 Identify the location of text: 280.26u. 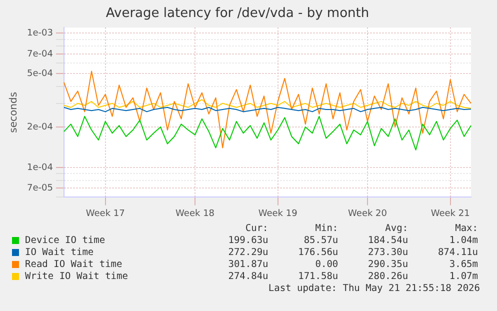
(388, 277).